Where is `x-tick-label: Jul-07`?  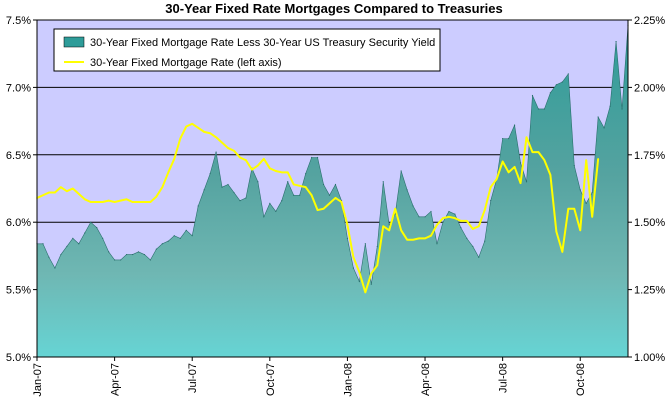 x-tick-label: Jul-07 is located at coordinates (193, 378).